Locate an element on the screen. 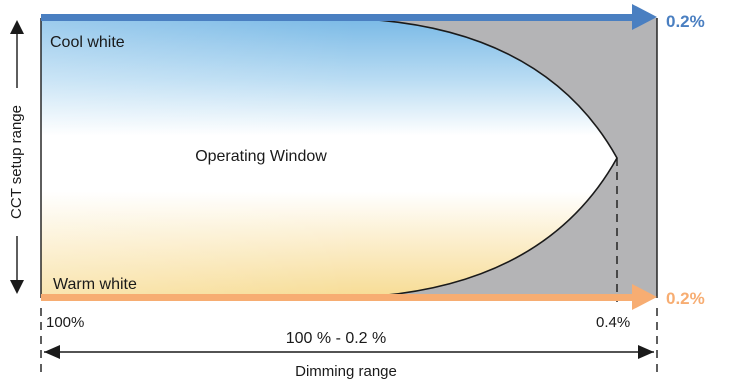  warm-white-arrow-shaft is located at coordinates (339, 297).